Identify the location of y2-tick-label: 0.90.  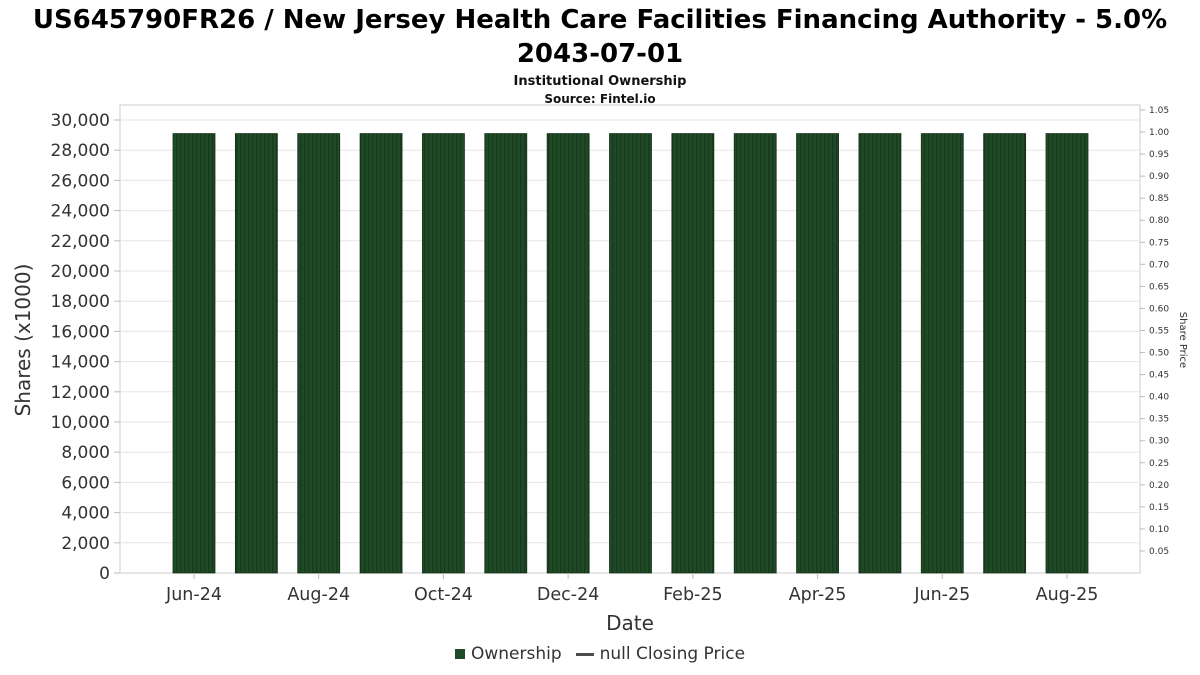
(1159, 177).